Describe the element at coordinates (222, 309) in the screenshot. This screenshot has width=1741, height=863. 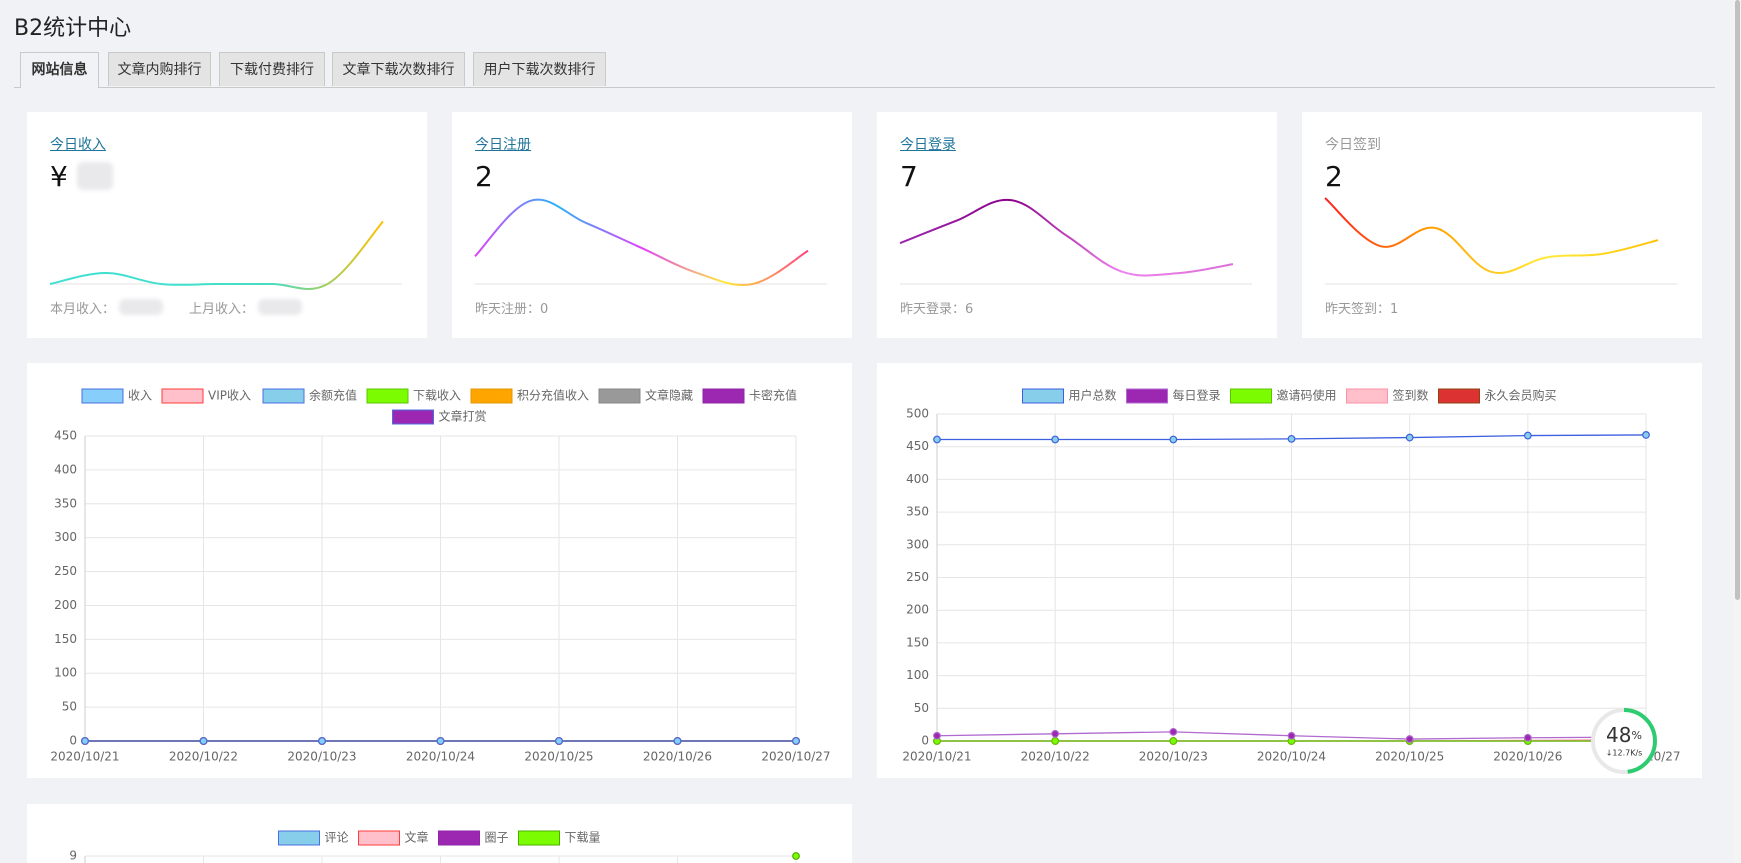
I see `card-footer: 上月收入：` at that location.